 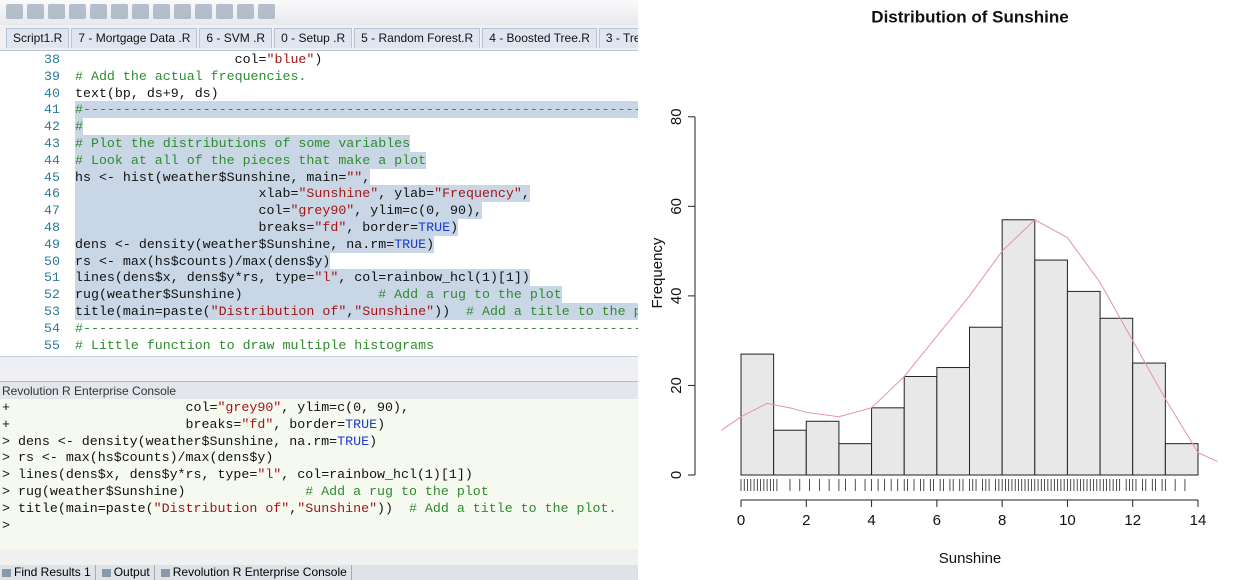 What do you see at coordinates (269, 475) in the screenshot?
I see `code-token: "l"` at bounding box center [269, 475].